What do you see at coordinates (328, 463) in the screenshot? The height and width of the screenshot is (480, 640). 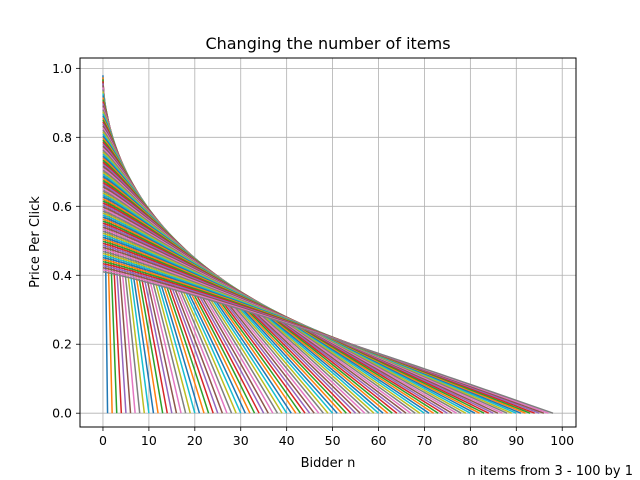 I see `x-axis-label: Bidder n` at bounding box center [328, 463].